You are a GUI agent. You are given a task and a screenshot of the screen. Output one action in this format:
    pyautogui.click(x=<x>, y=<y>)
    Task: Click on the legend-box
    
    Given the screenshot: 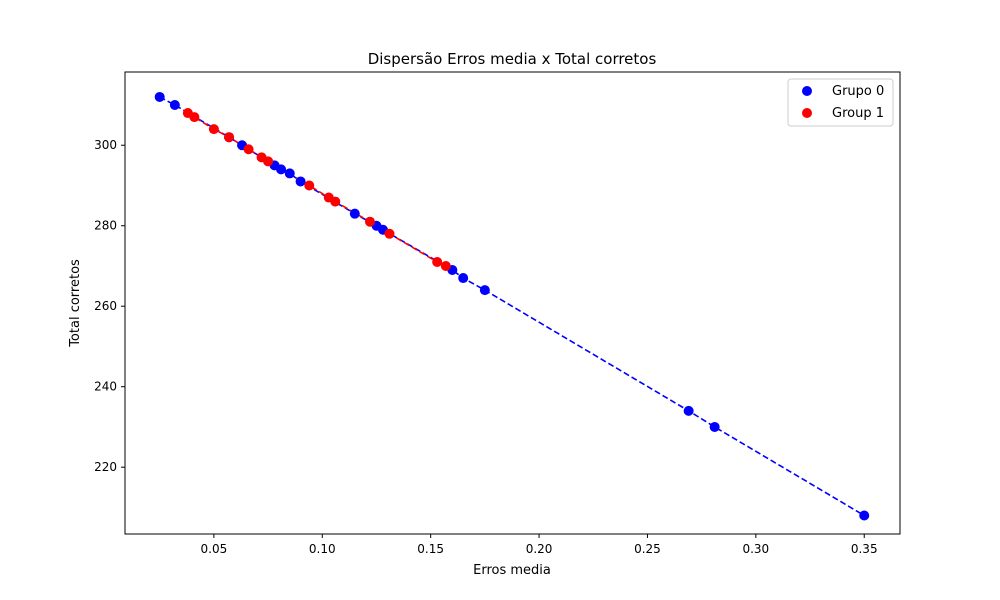 What is the action you would take?
    pyautogui.click(x=840, y=102)
    